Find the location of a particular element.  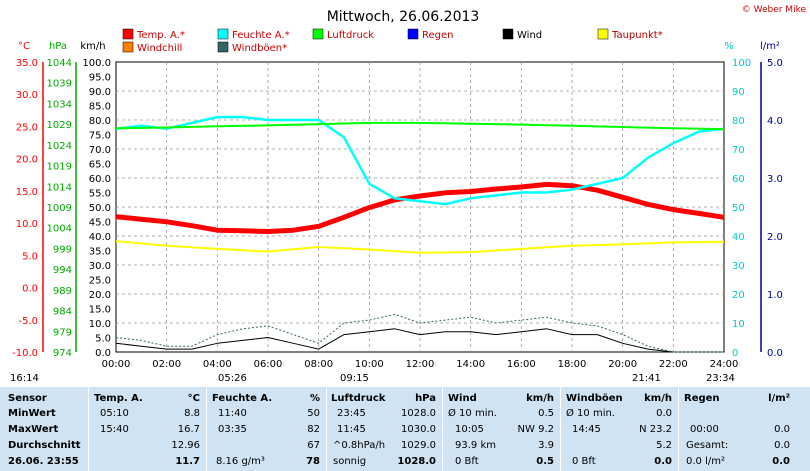

now-gust-value: 0.0 is located at coordinates (663, 461).